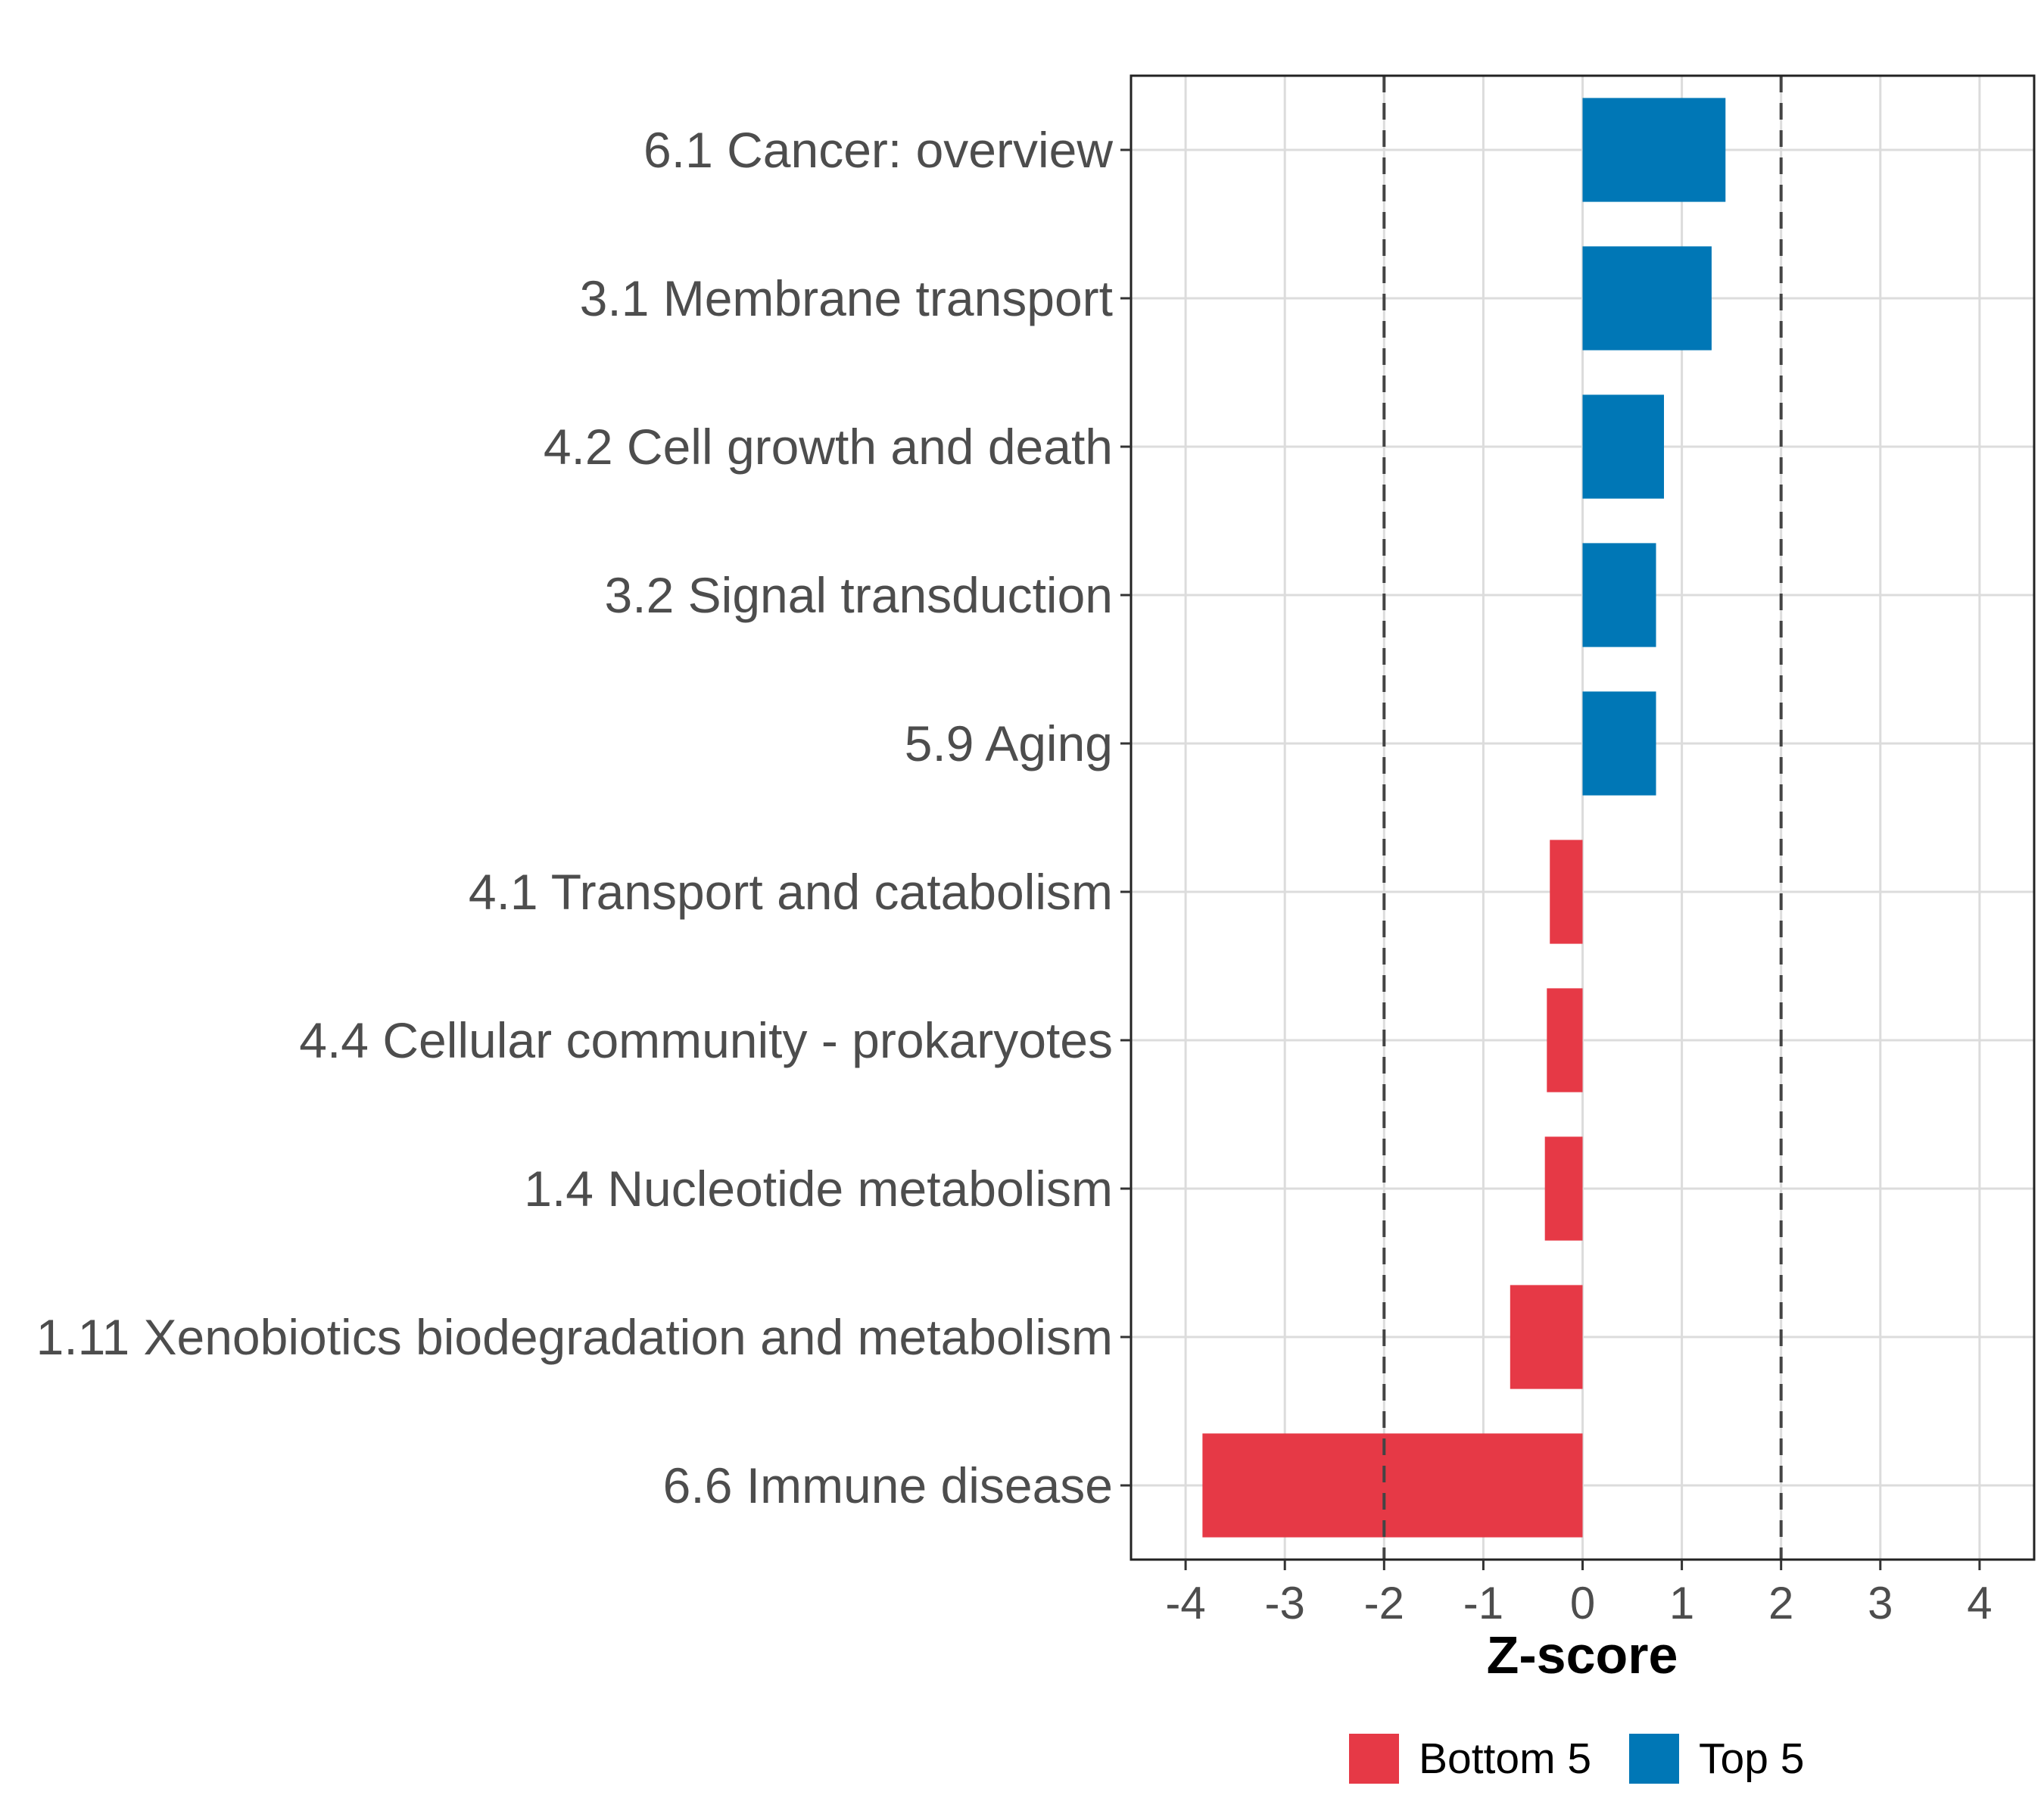 The image size is (2044, 1817). I want to click on x-tick-label: -4, so click(1185, 1603).